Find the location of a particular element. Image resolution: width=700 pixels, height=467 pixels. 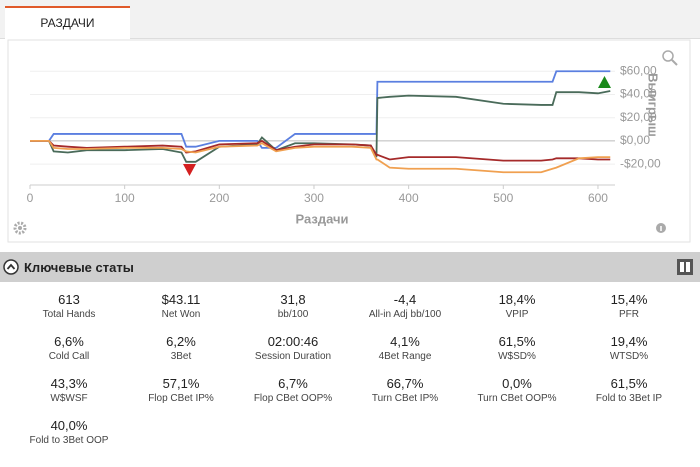

stat: 43,3% W$WSF is located at coordinates (69, 390).